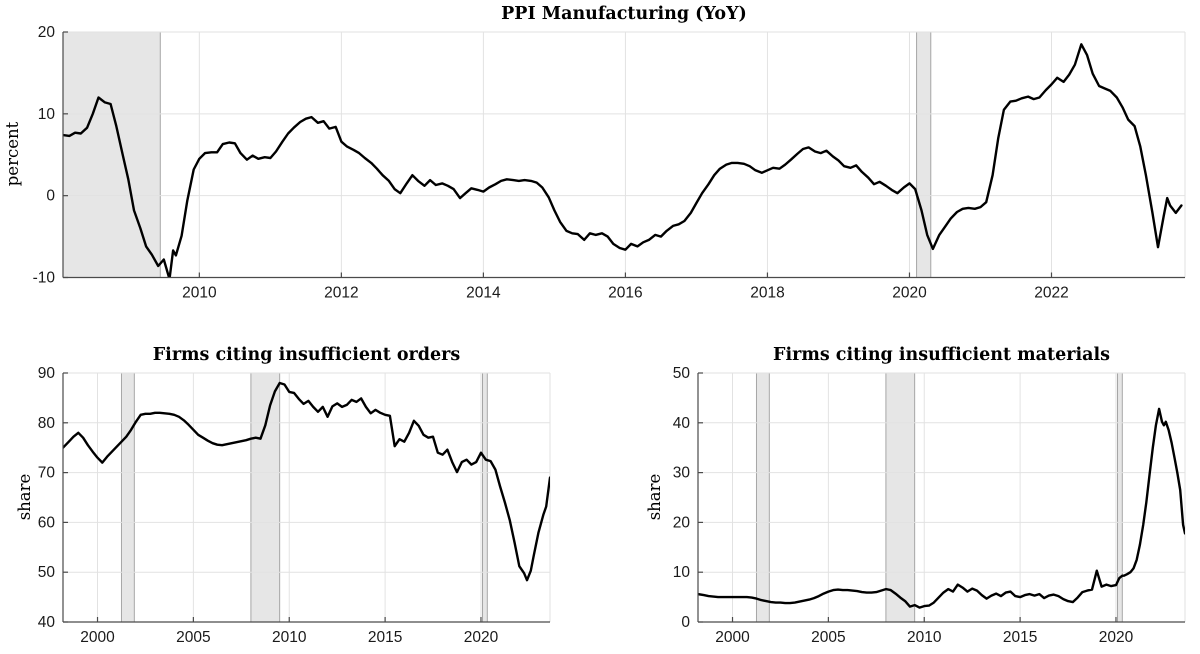 The image size is (1200, 654). Describe the element at coordinates (682, 572) in the screenshot. I see `materials-y-tick-label: 10` at that location.